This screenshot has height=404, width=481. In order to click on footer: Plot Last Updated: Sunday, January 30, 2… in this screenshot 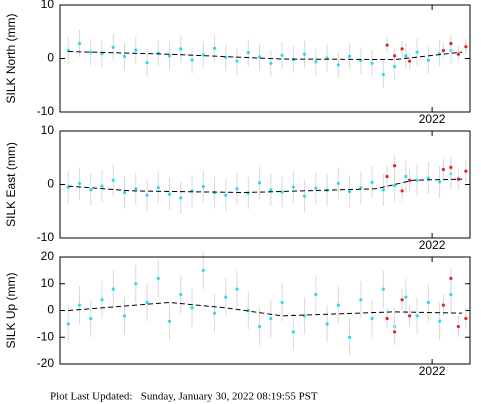, I will do `click(184, 397)`.